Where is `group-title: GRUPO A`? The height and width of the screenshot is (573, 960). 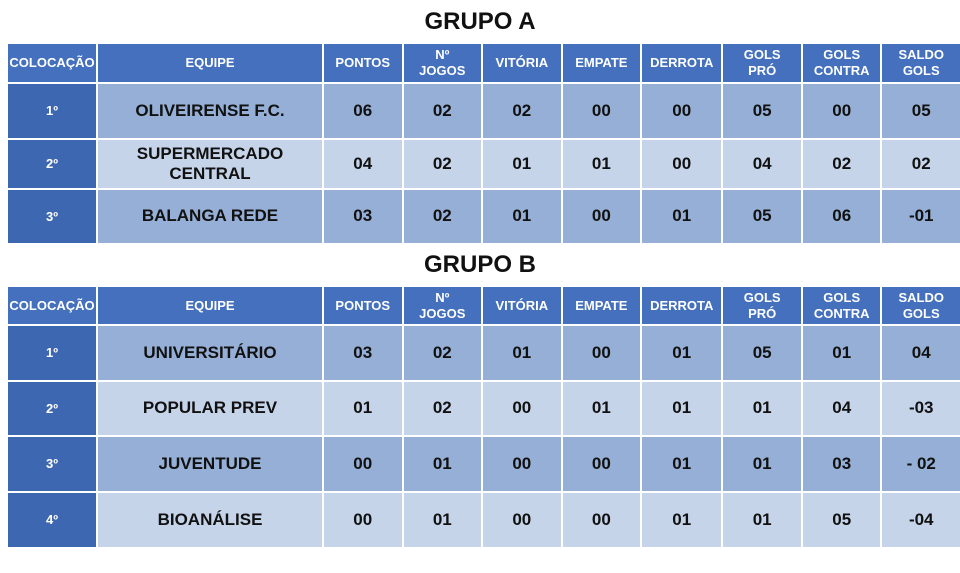 group-title: GRUPO A is located at coordinates (480, 21).